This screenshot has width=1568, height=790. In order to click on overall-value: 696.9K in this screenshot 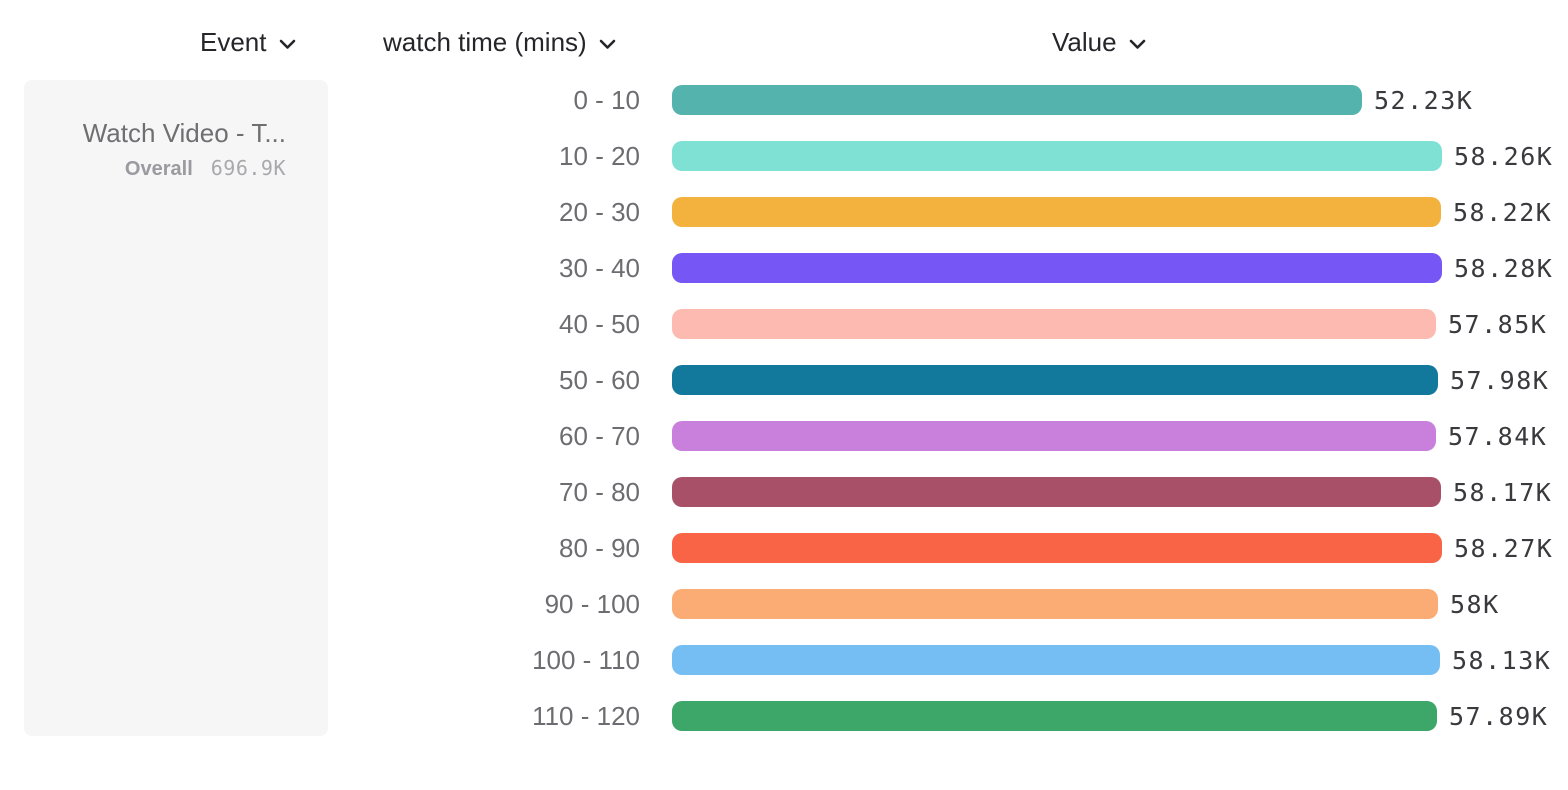, I will do `click(248, 168)`.